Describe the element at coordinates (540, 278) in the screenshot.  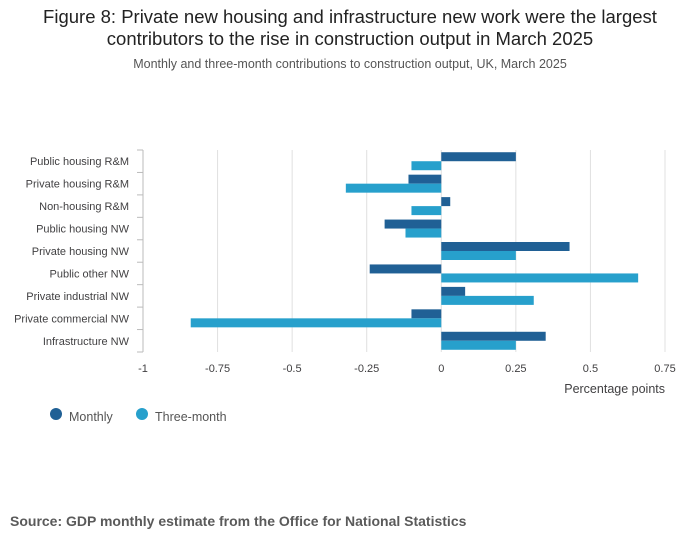
I see `bar-three-month-public-other-nw` at that location.